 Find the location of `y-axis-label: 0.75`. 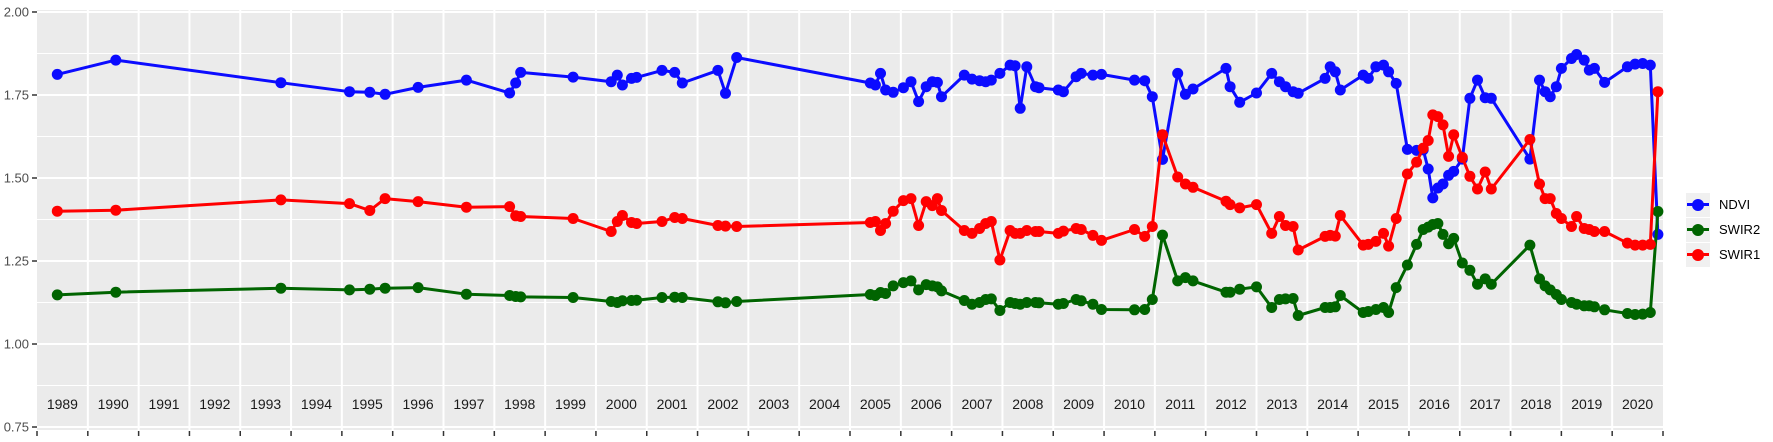

y-axis-label: 0.75 is located at coordinates (16, 427).